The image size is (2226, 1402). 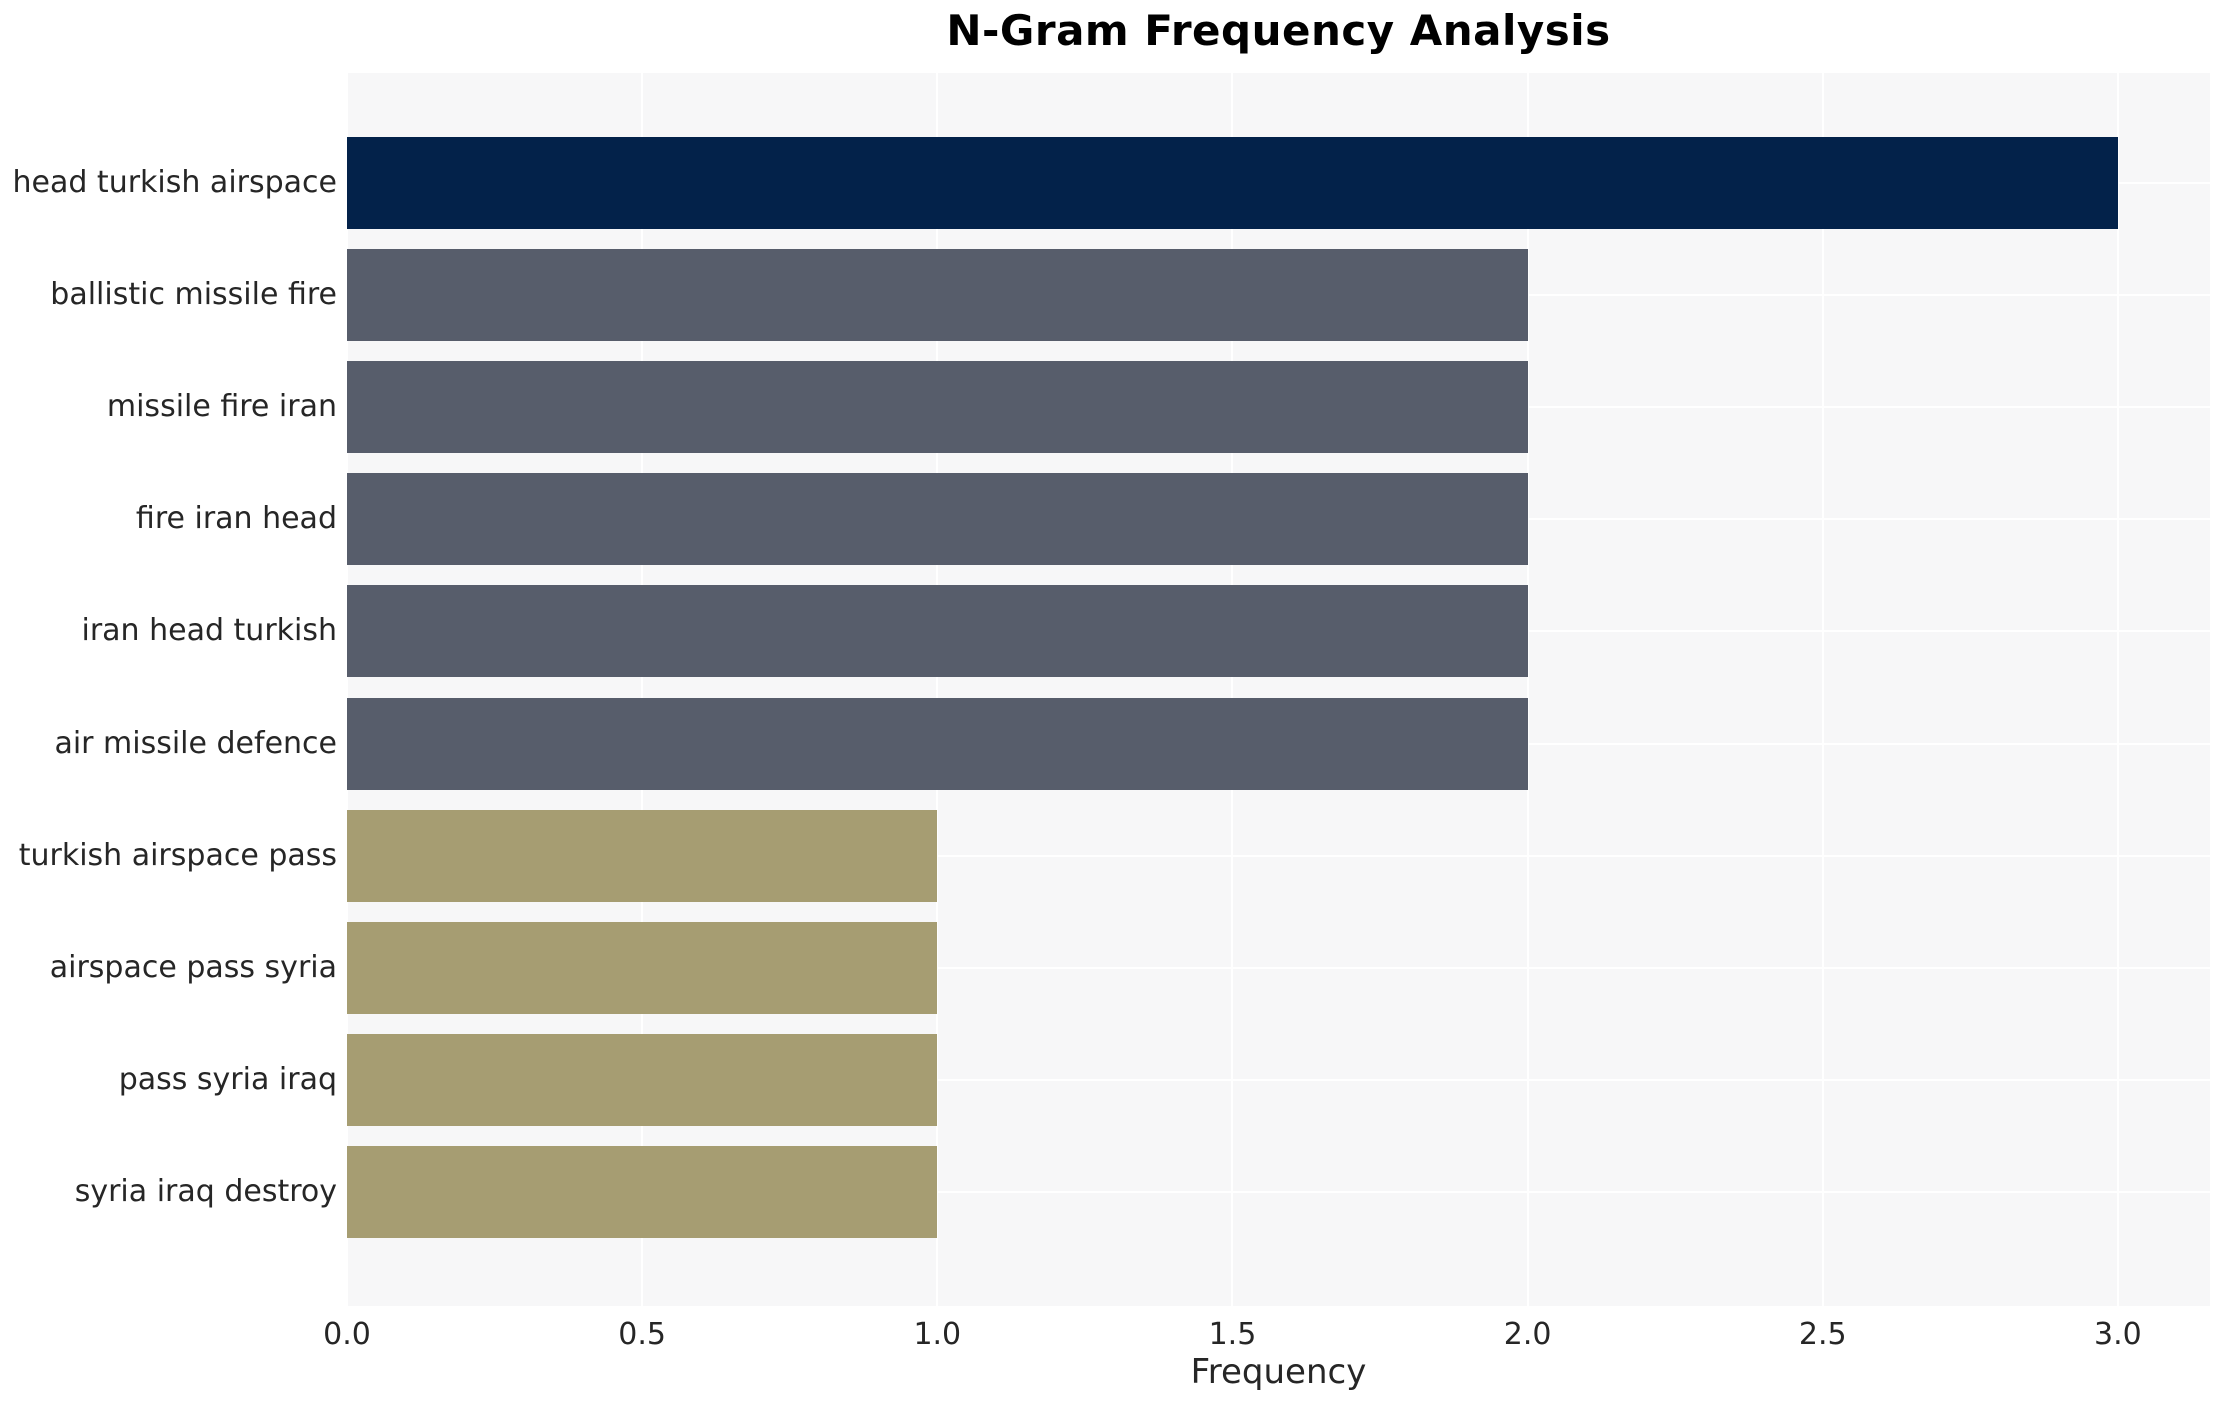 What do you see at coordinates (177, 855) in the screenshot?
I see `y-tick-label: turkish airspace pass` at bounding box center [177, 855].